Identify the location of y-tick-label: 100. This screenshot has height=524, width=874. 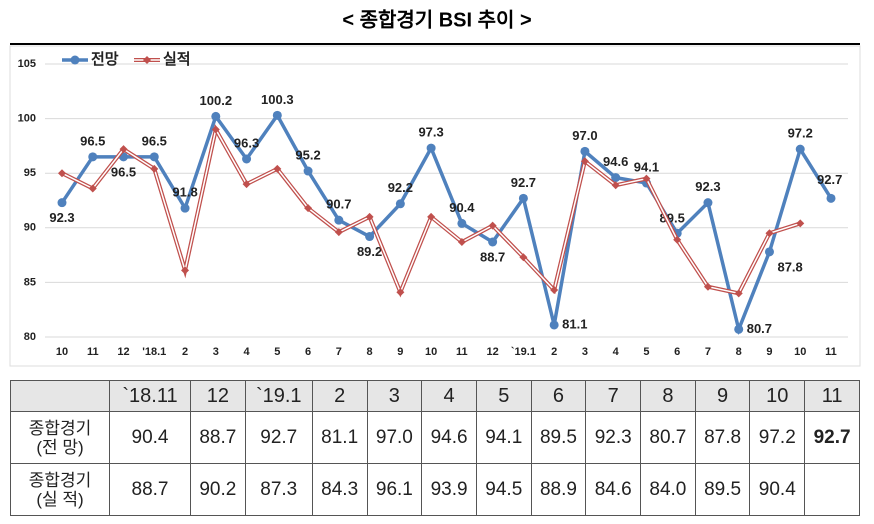
(27, 119).